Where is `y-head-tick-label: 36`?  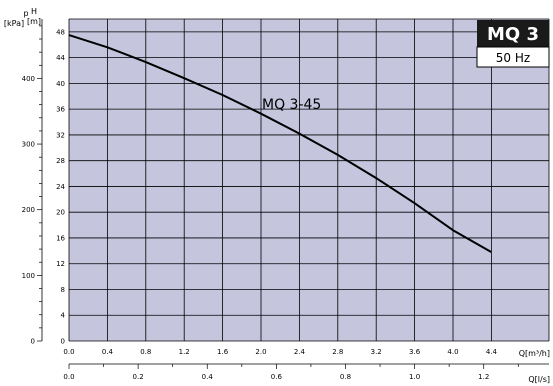
y-head-tick-label: 36 is located at coordinates (60, 110).